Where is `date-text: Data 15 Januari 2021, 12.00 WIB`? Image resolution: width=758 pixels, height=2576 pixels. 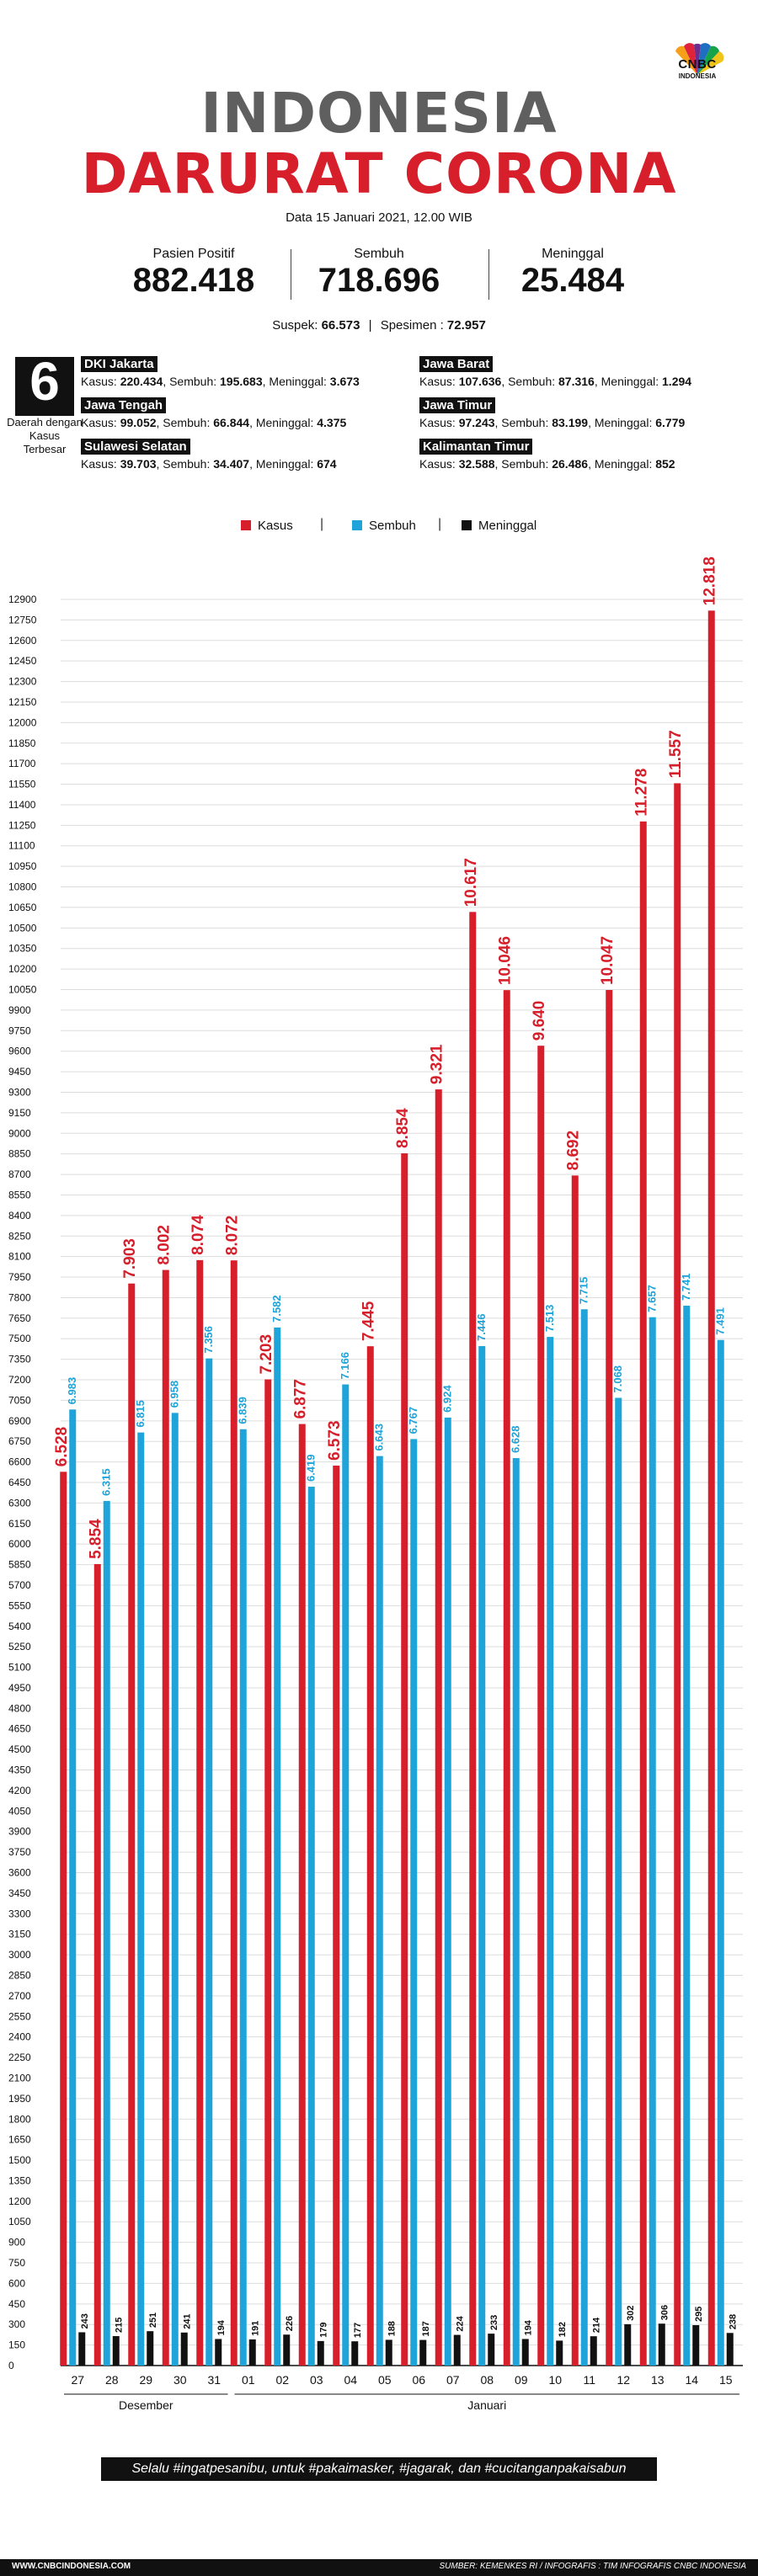
date-text: Data 15 Januari 2021, 12.00 WIB is located at coordinates (379, 217).